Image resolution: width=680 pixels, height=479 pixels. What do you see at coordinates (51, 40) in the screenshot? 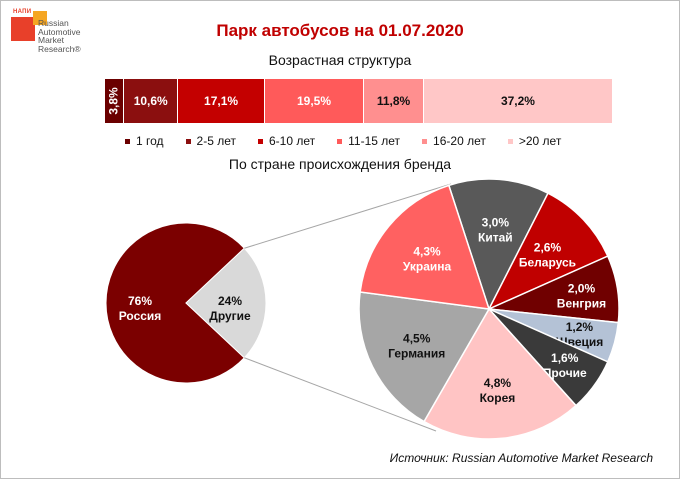
I see `logo-line: Market` at bounding box center [51, 40].